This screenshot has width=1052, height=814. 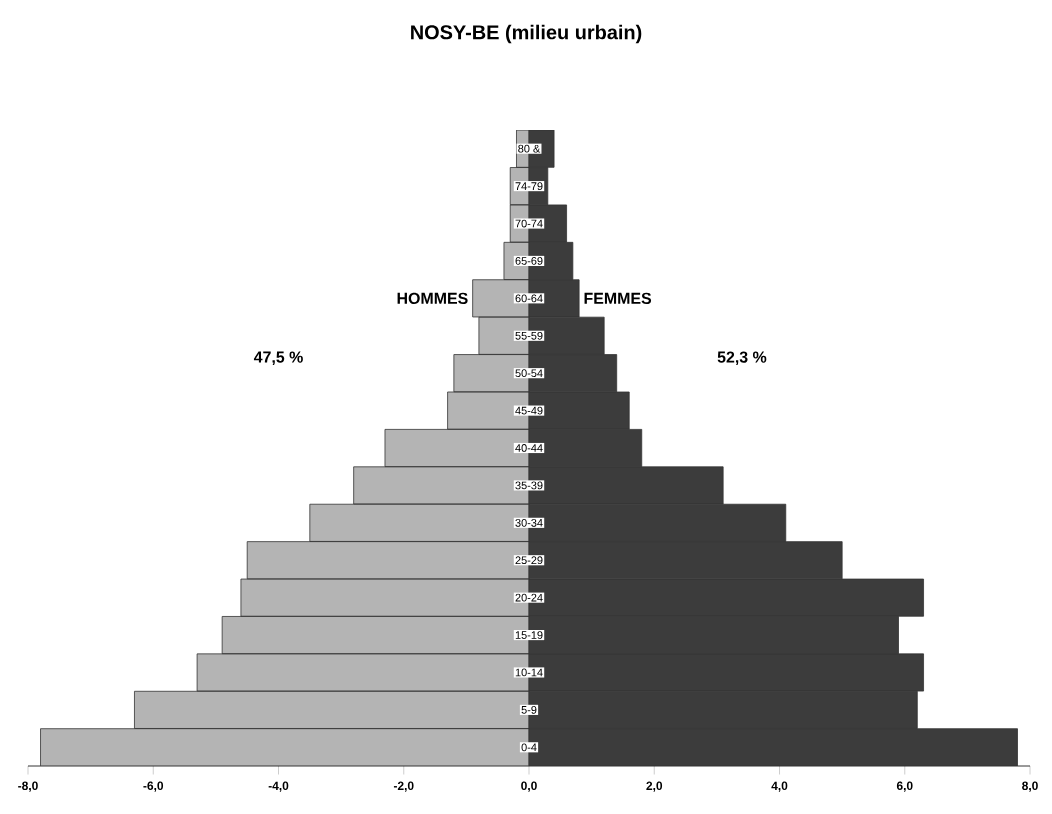 I want to click on chart-title: NOSY-BE (milieu urbain), so click(x=526, y=34).